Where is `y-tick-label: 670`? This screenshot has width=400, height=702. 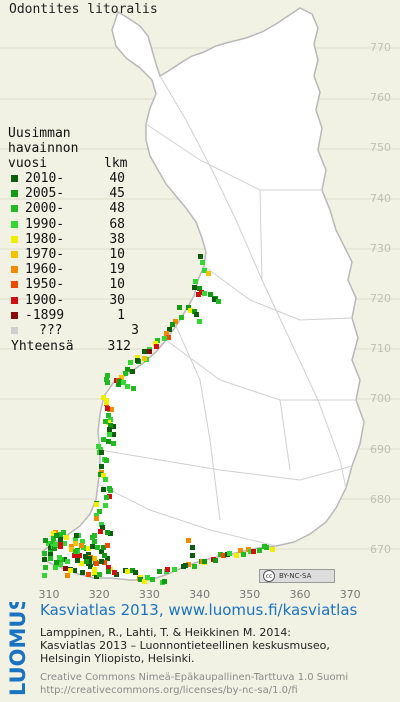 y-tick-label: 670 is located at coordinates (380, 549).